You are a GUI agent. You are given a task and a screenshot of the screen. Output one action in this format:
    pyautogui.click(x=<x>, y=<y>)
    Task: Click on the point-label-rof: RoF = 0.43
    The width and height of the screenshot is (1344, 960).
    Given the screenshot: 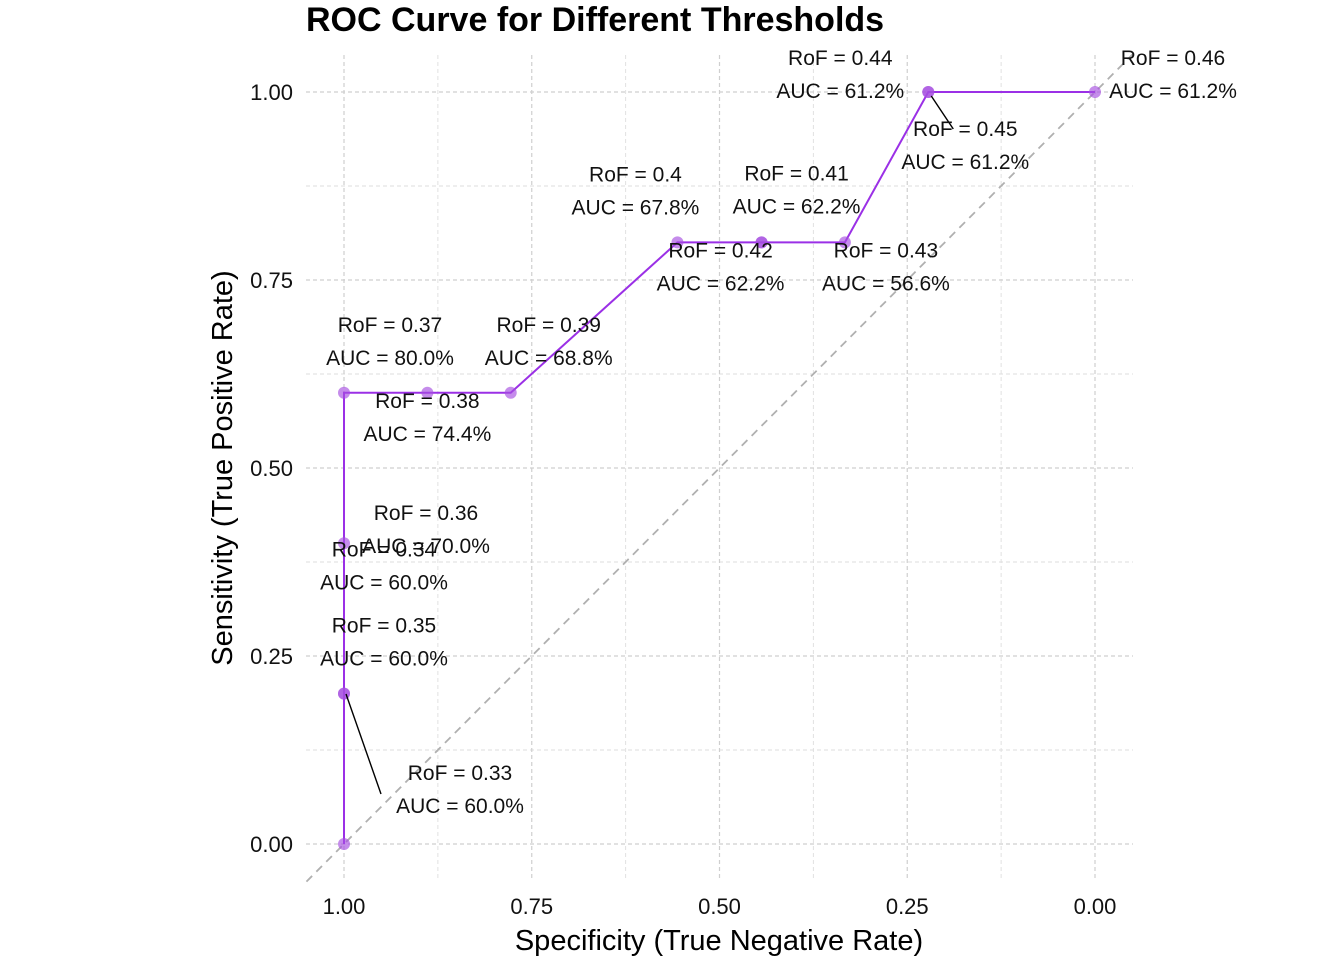 What is the action you would take?
    pyautogui.click(x=886, y=250)
    